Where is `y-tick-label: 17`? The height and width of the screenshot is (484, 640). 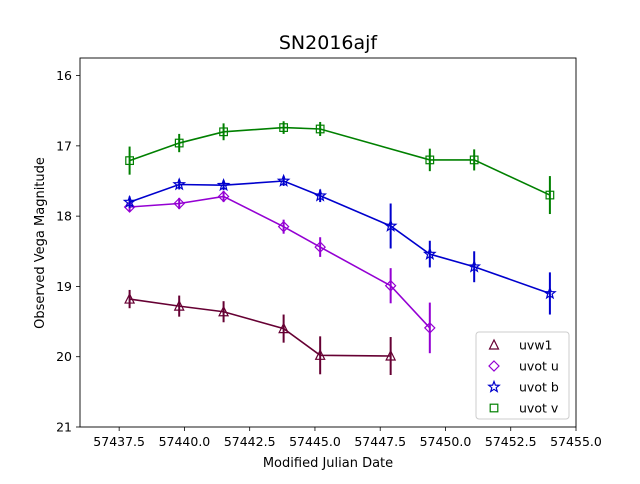 y-tick-label: 17 is located at coordinates (64, 145).